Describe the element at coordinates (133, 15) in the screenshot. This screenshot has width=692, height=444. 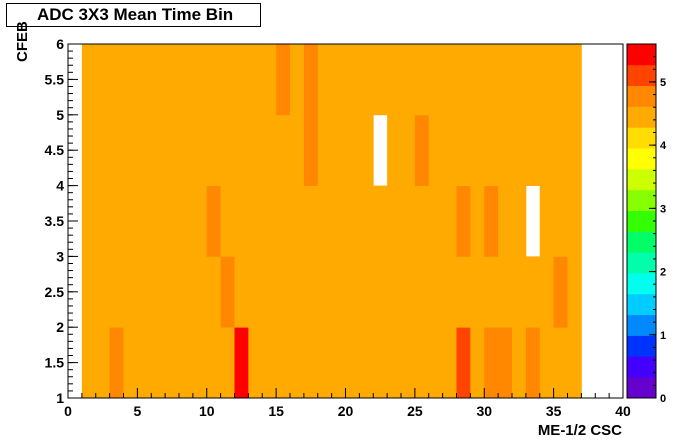
I see `chart-title: ADC 3X3 Mean Time Bin` at that location.